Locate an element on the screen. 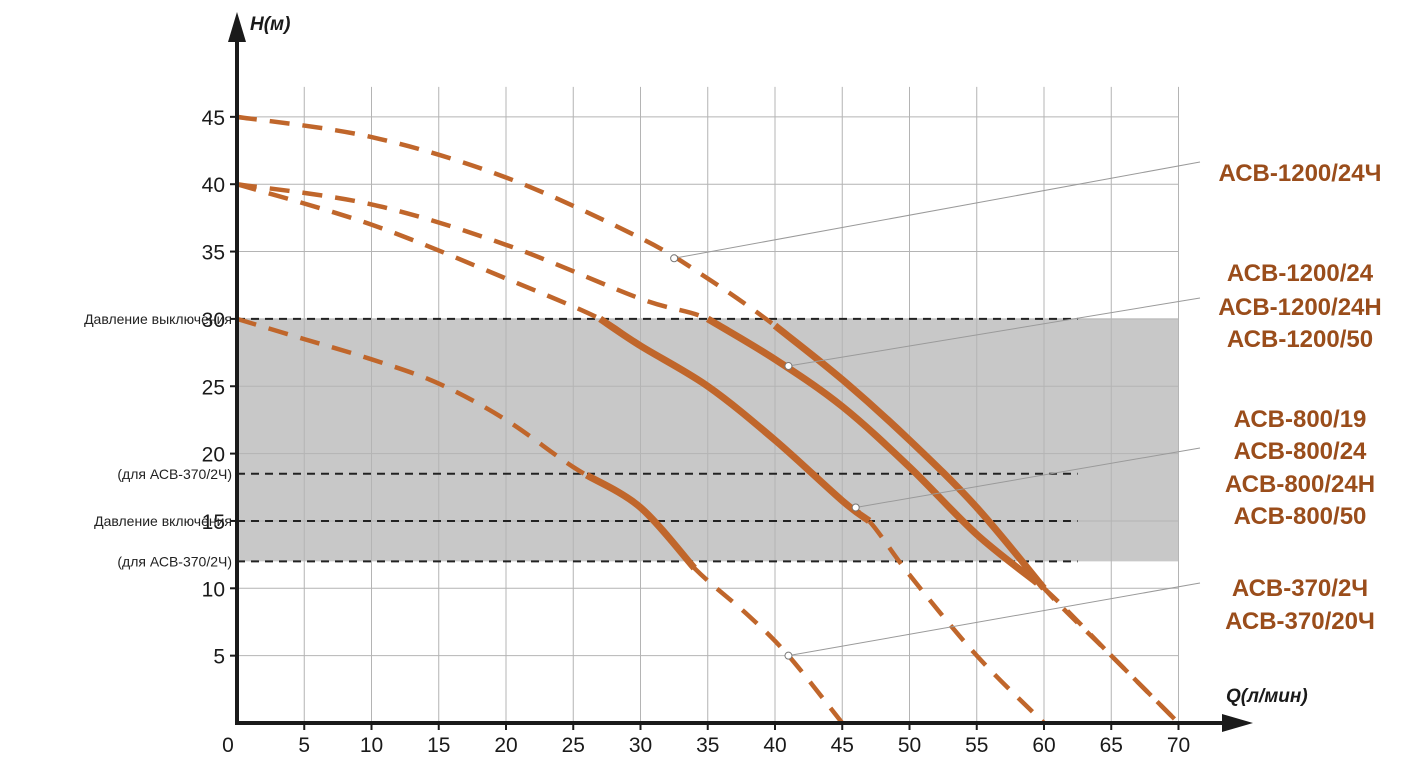 This screenshot has height=758, width=1408. x-axis-arrow is located at coordinates (1237, 723).